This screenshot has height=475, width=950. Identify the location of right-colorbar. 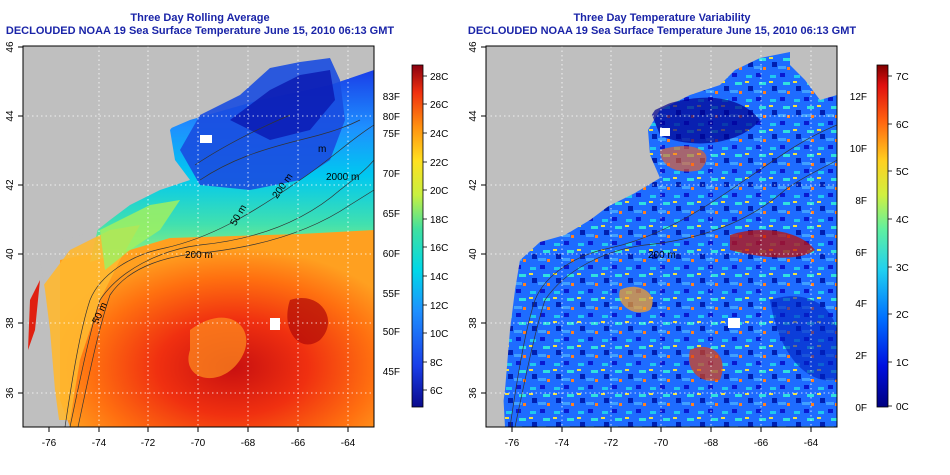
(882, 236).